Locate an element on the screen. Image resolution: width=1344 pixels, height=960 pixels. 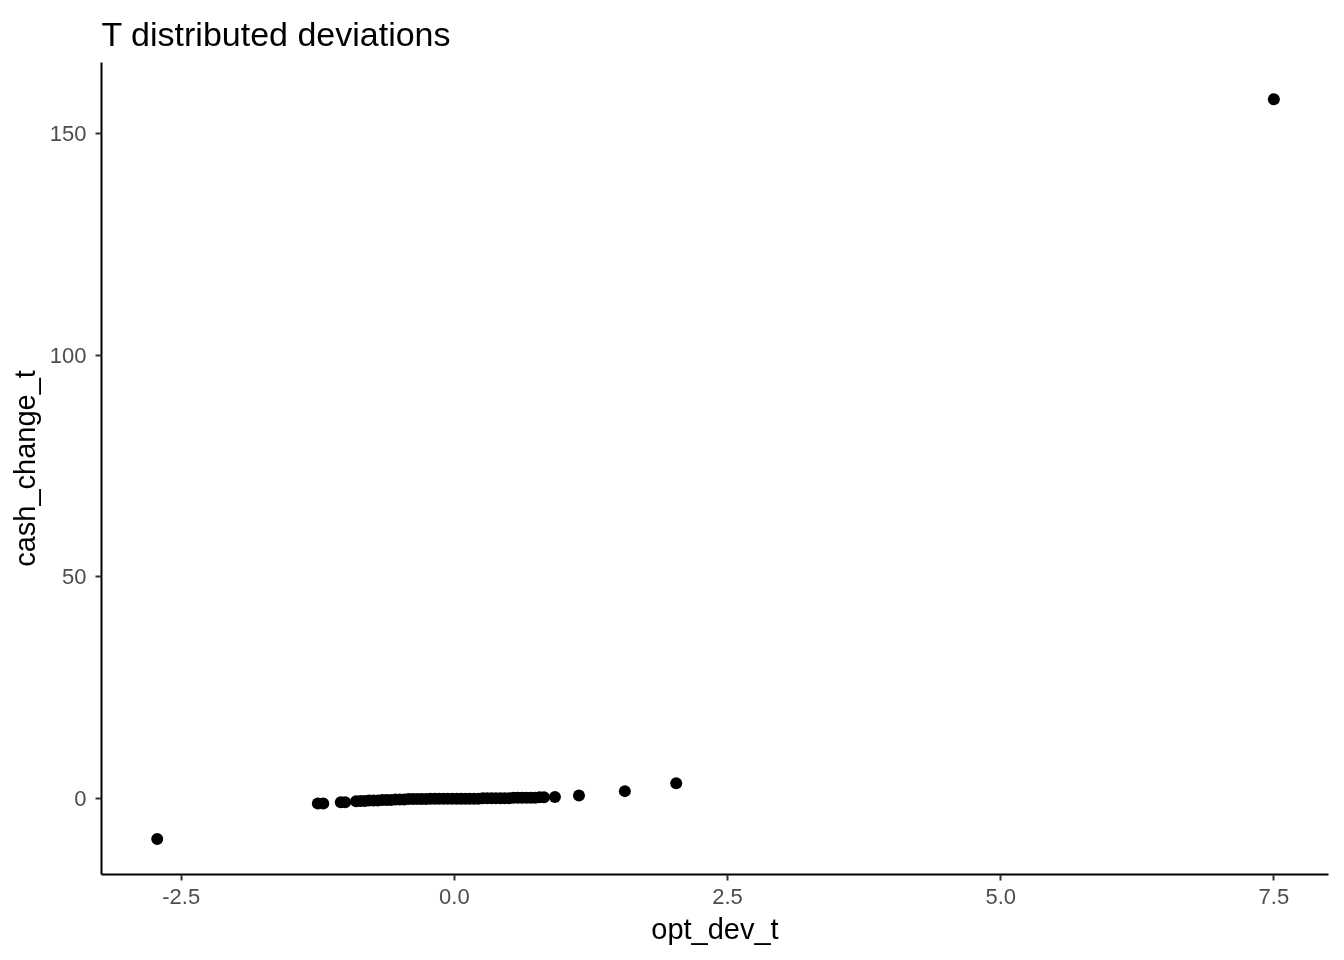
x-axis-title: opt_dev_t is located at coordinates (715, 928).